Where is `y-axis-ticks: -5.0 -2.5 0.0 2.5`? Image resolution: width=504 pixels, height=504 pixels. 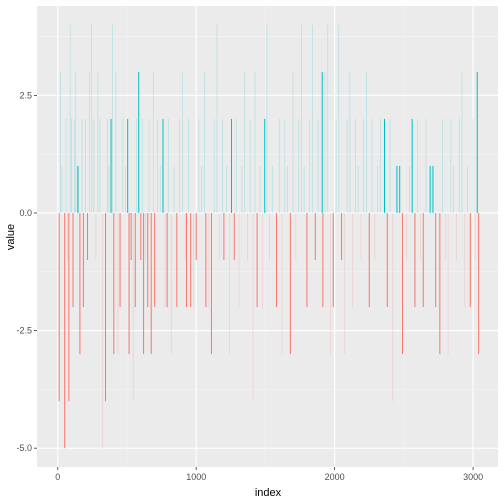
y-axis-ticks: -5.0 -2.5 0.0 2.5 is located at coordinates (26, 271).